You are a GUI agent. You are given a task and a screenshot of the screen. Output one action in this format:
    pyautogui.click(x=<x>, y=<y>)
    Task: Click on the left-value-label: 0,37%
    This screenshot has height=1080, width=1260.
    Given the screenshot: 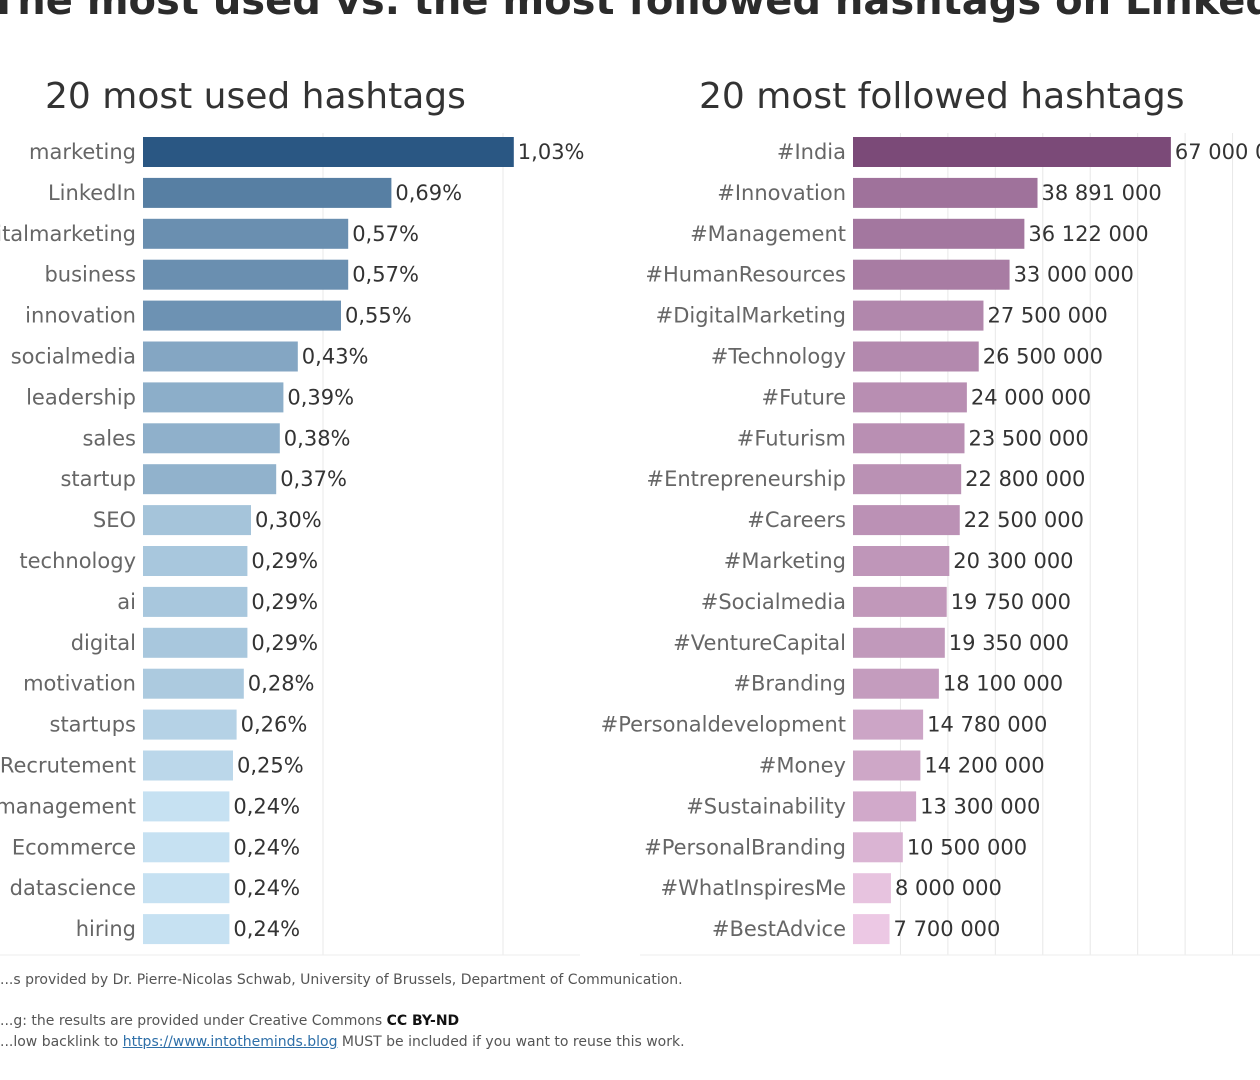 What is the action you would take?
    pyautogui.click(x=313, y=479)
    